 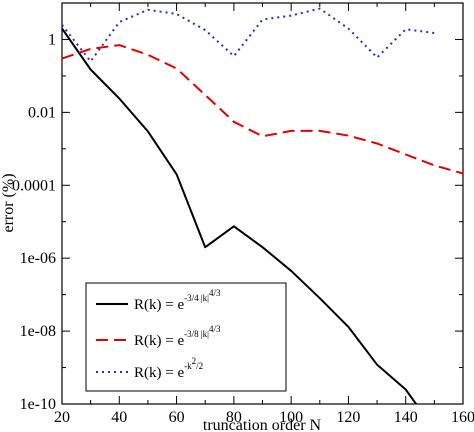 I want to click on x-tick-label: 60, so click(x=177, y=417).